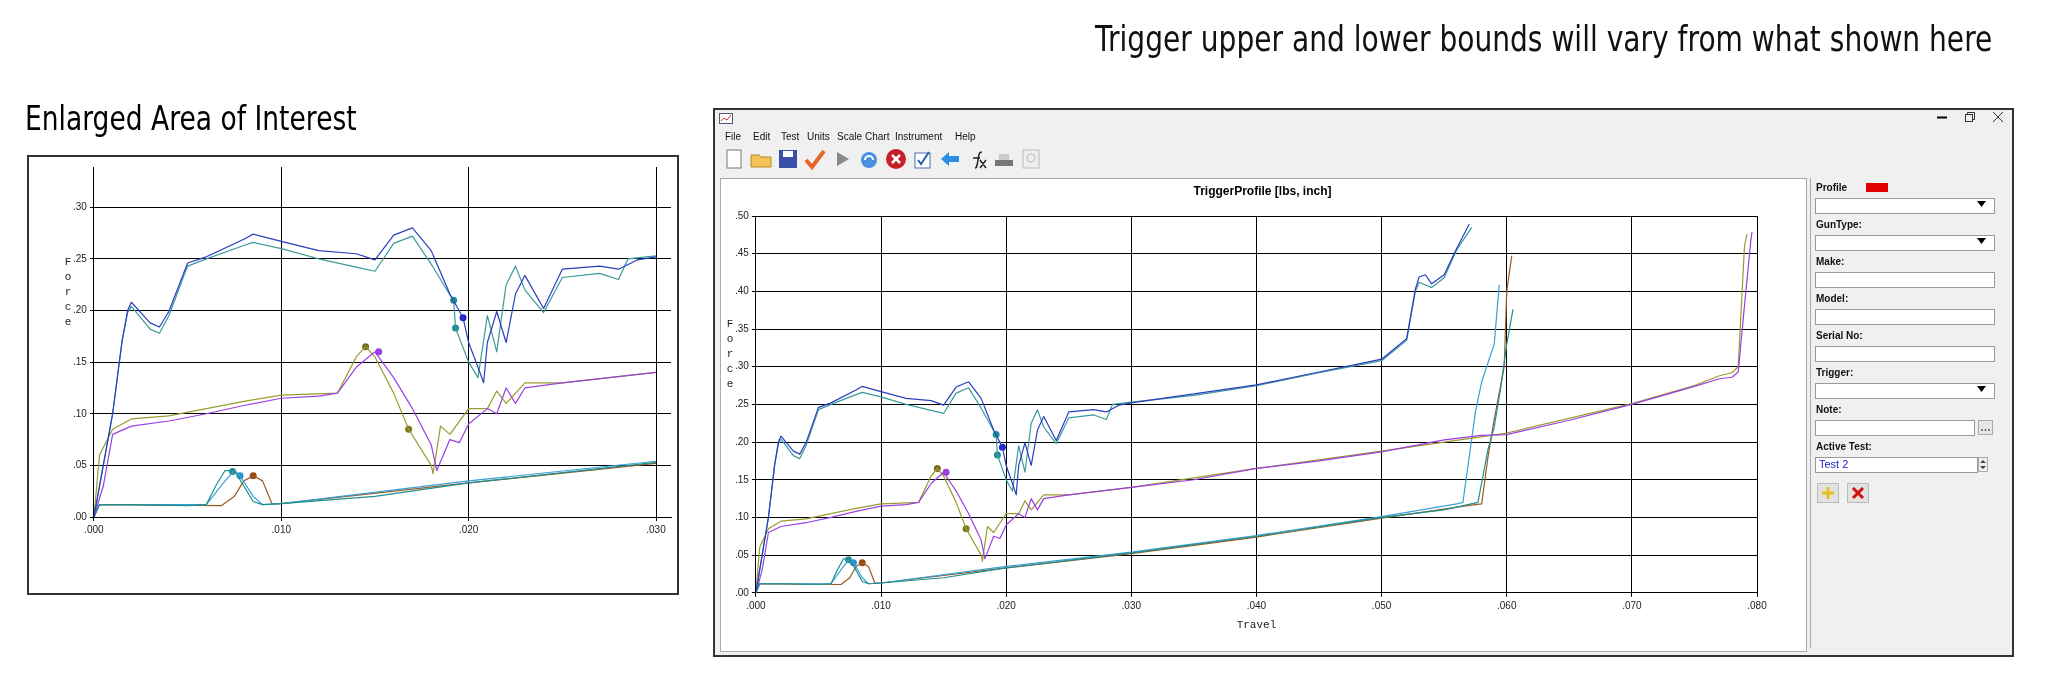  Describe the element at coordinates (1632, 605) in the screenshot. I see `x-tick-label: .070` at that location.